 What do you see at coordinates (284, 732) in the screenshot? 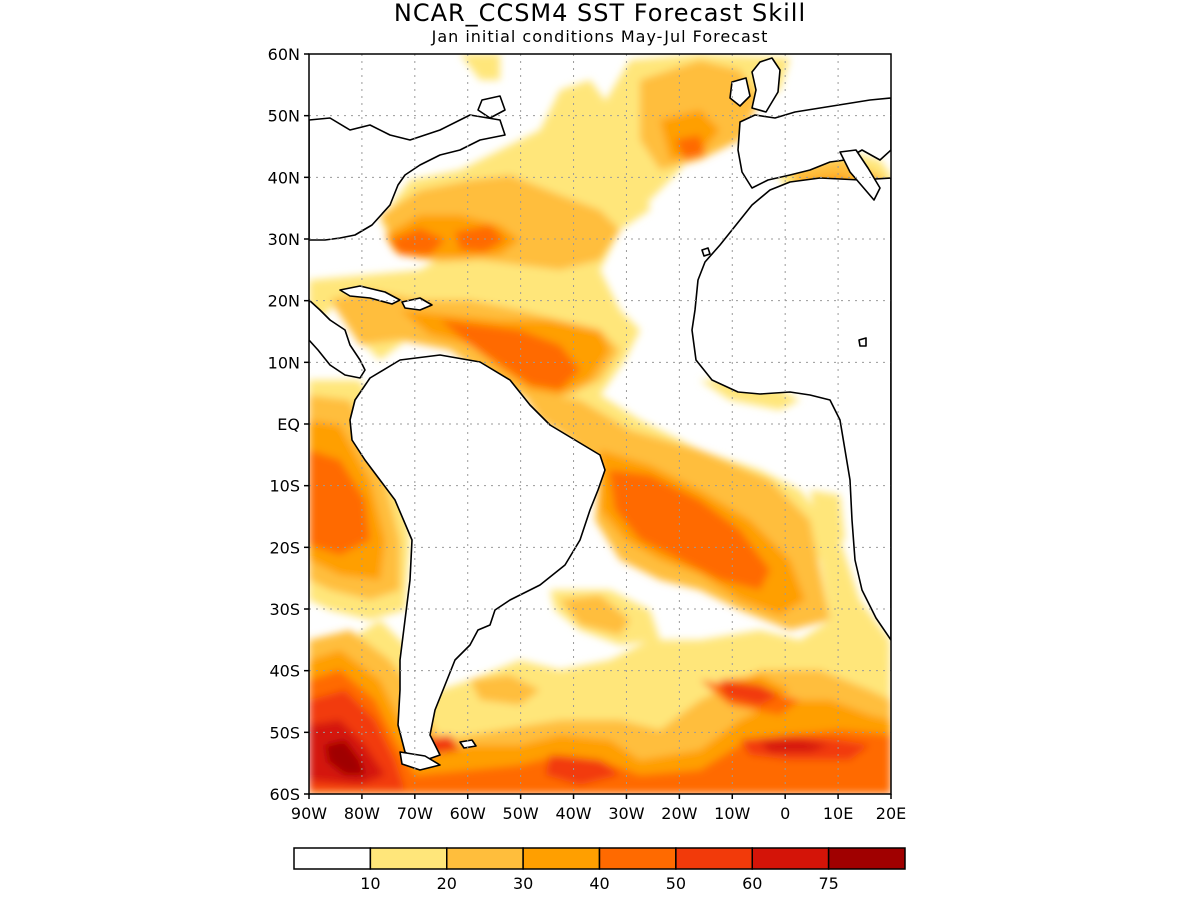
I see `lat-tick-label: 50S` at bounding box center [284, 732].